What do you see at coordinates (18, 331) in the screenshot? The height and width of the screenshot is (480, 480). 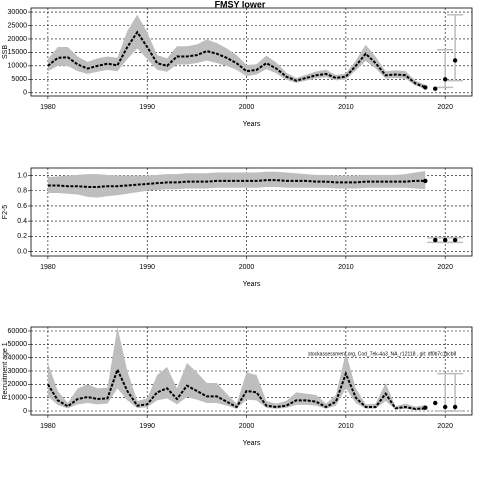 I see `y-tick-label: 60000` at bounding box center [18, 331].